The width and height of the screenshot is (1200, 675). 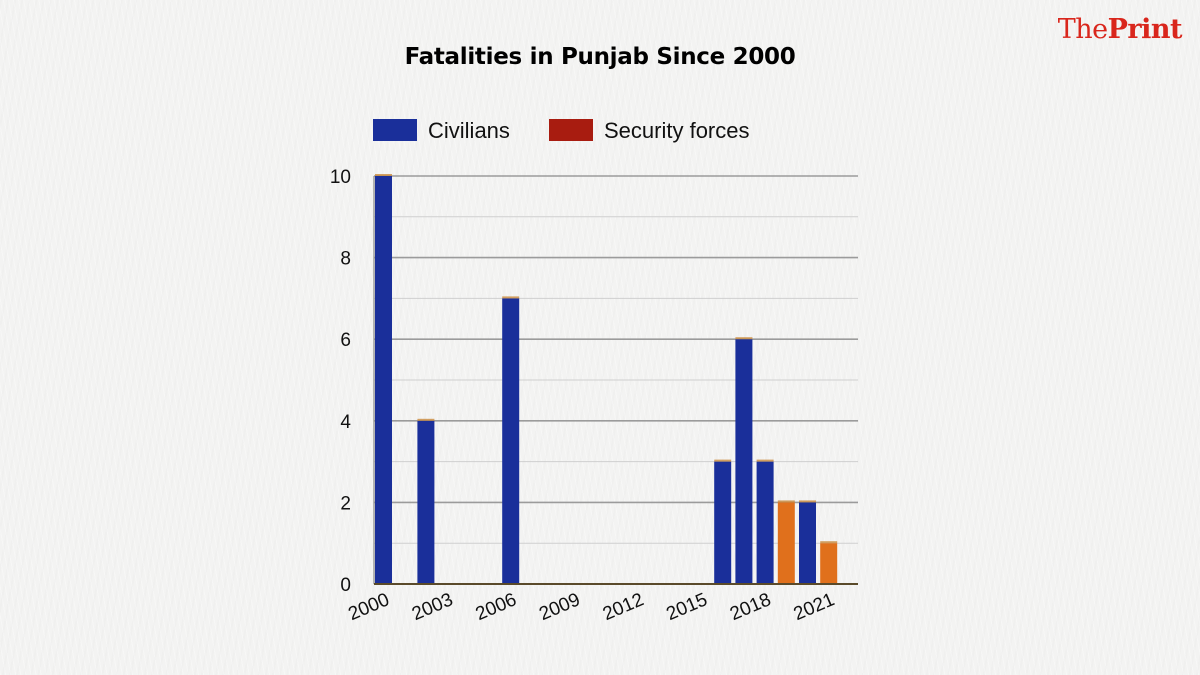 I want to click on y-tick-label: 10, so click(x=340, y=177).